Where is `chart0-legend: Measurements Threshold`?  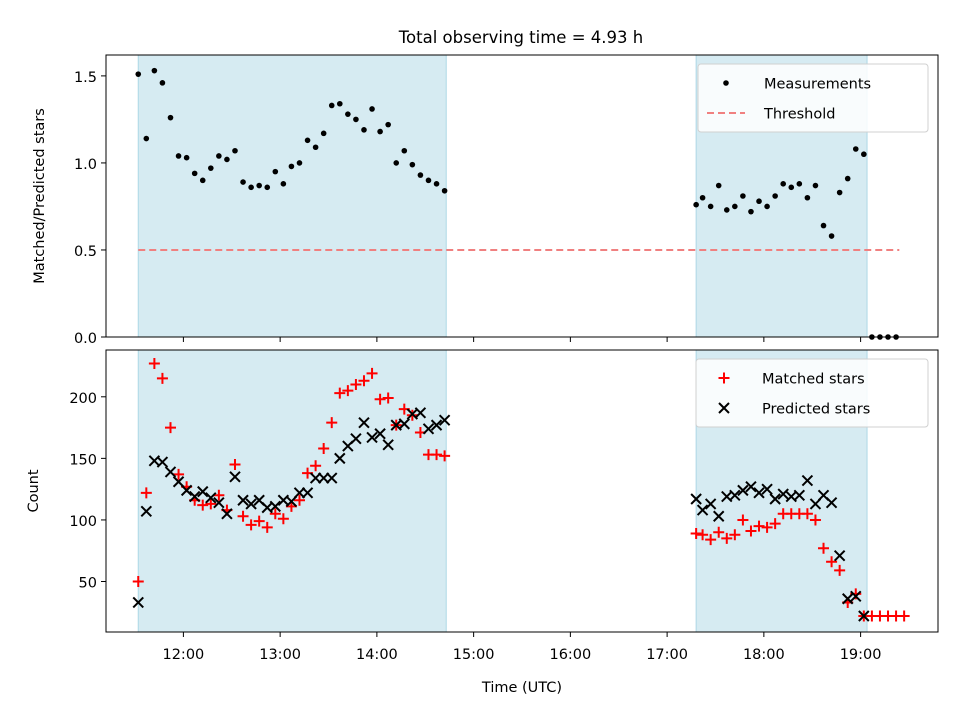
chart0-legend: Measurements Threshold is located at coordinates (813, 98).